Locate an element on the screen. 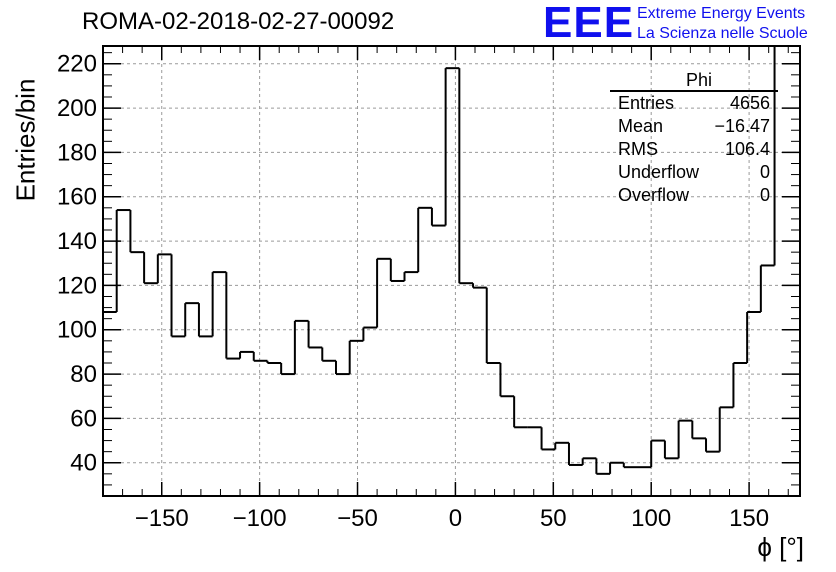 This screenshot has height=572, width=836. stats-value: 4656 is located at coordinates (749, 103).